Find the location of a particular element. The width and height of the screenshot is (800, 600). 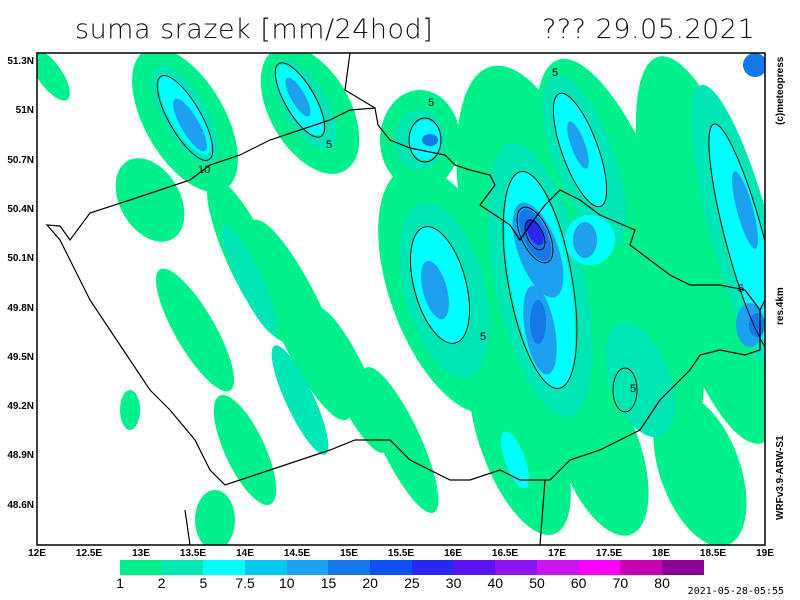

lat-tick-label: 49.2N is located at coordinates (20, 407).